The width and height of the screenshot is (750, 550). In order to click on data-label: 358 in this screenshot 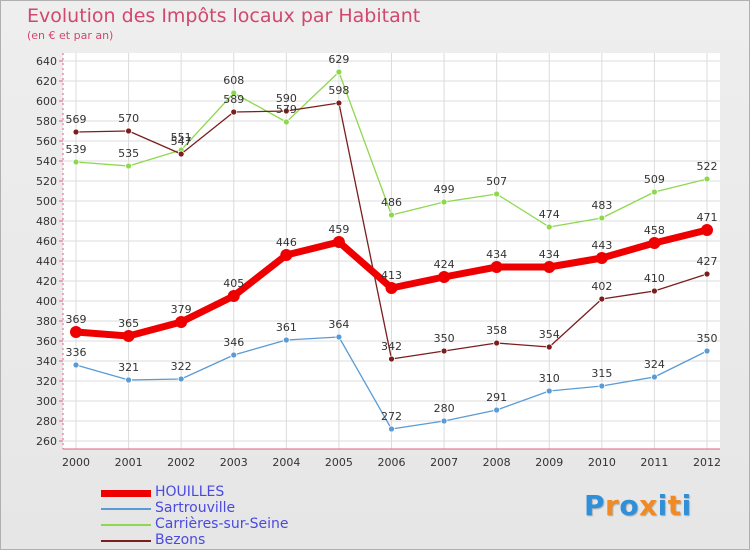, I will do `click(496, 330)`.